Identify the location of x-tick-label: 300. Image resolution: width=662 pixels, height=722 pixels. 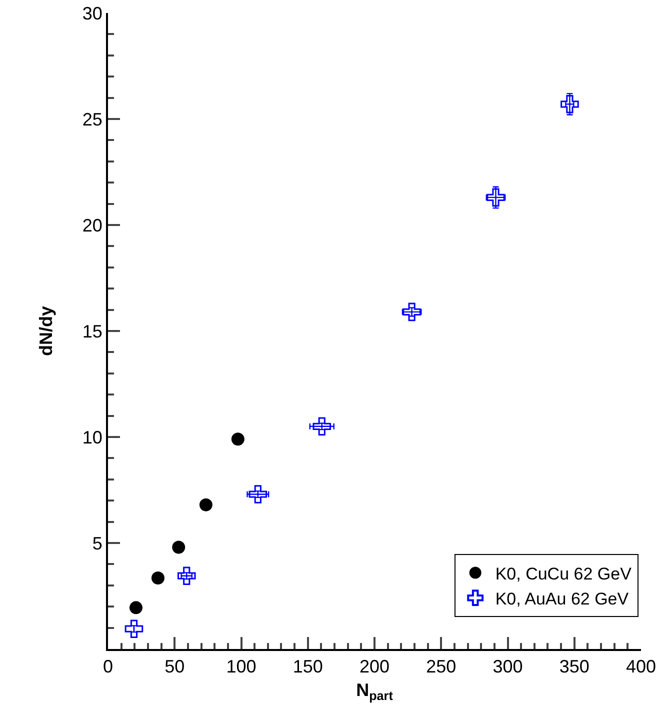
(507, 666).